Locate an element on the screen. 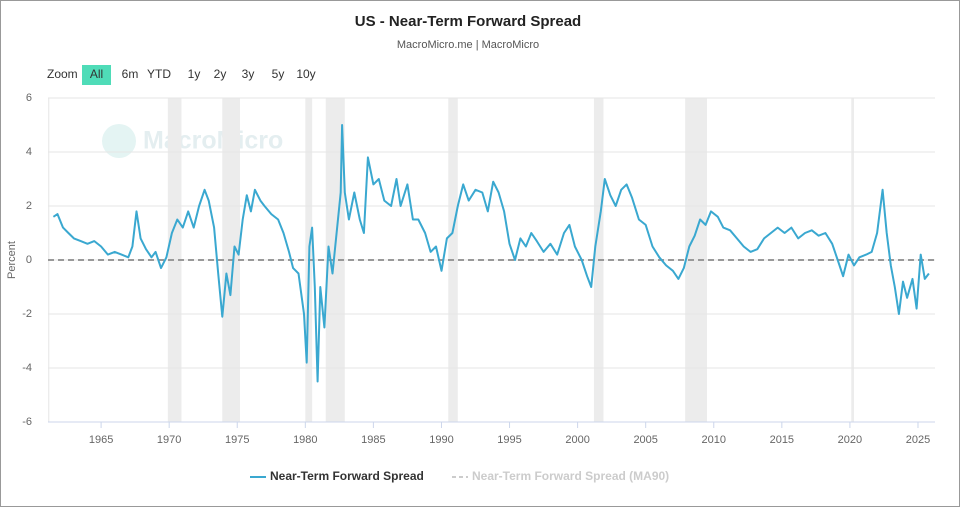  range-button: 5y is located at coordinates (278, 74).